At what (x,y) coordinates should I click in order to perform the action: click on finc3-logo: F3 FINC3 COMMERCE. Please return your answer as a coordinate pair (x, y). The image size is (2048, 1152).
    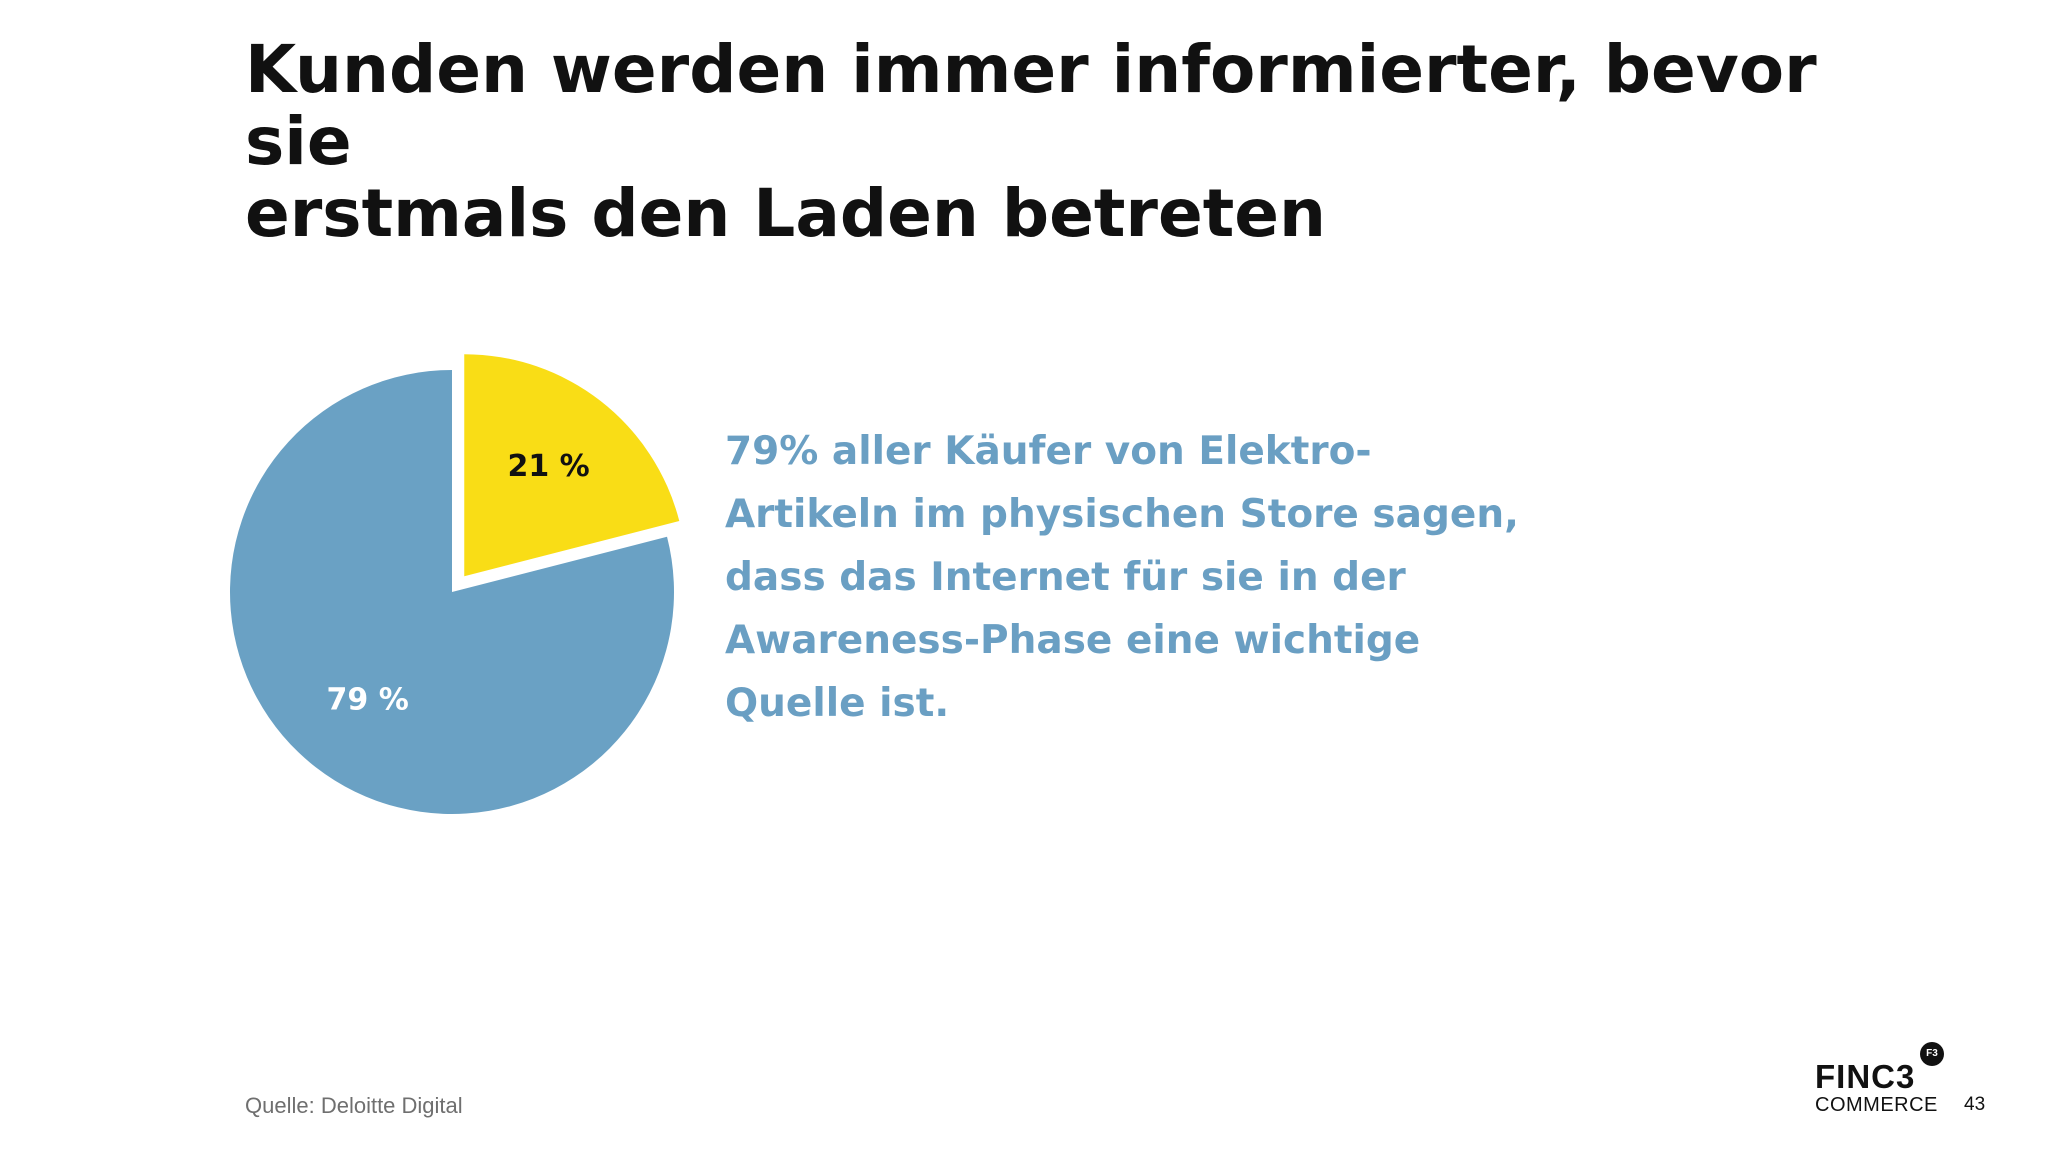
    Looking at the image, I should click on (1882, 1081).